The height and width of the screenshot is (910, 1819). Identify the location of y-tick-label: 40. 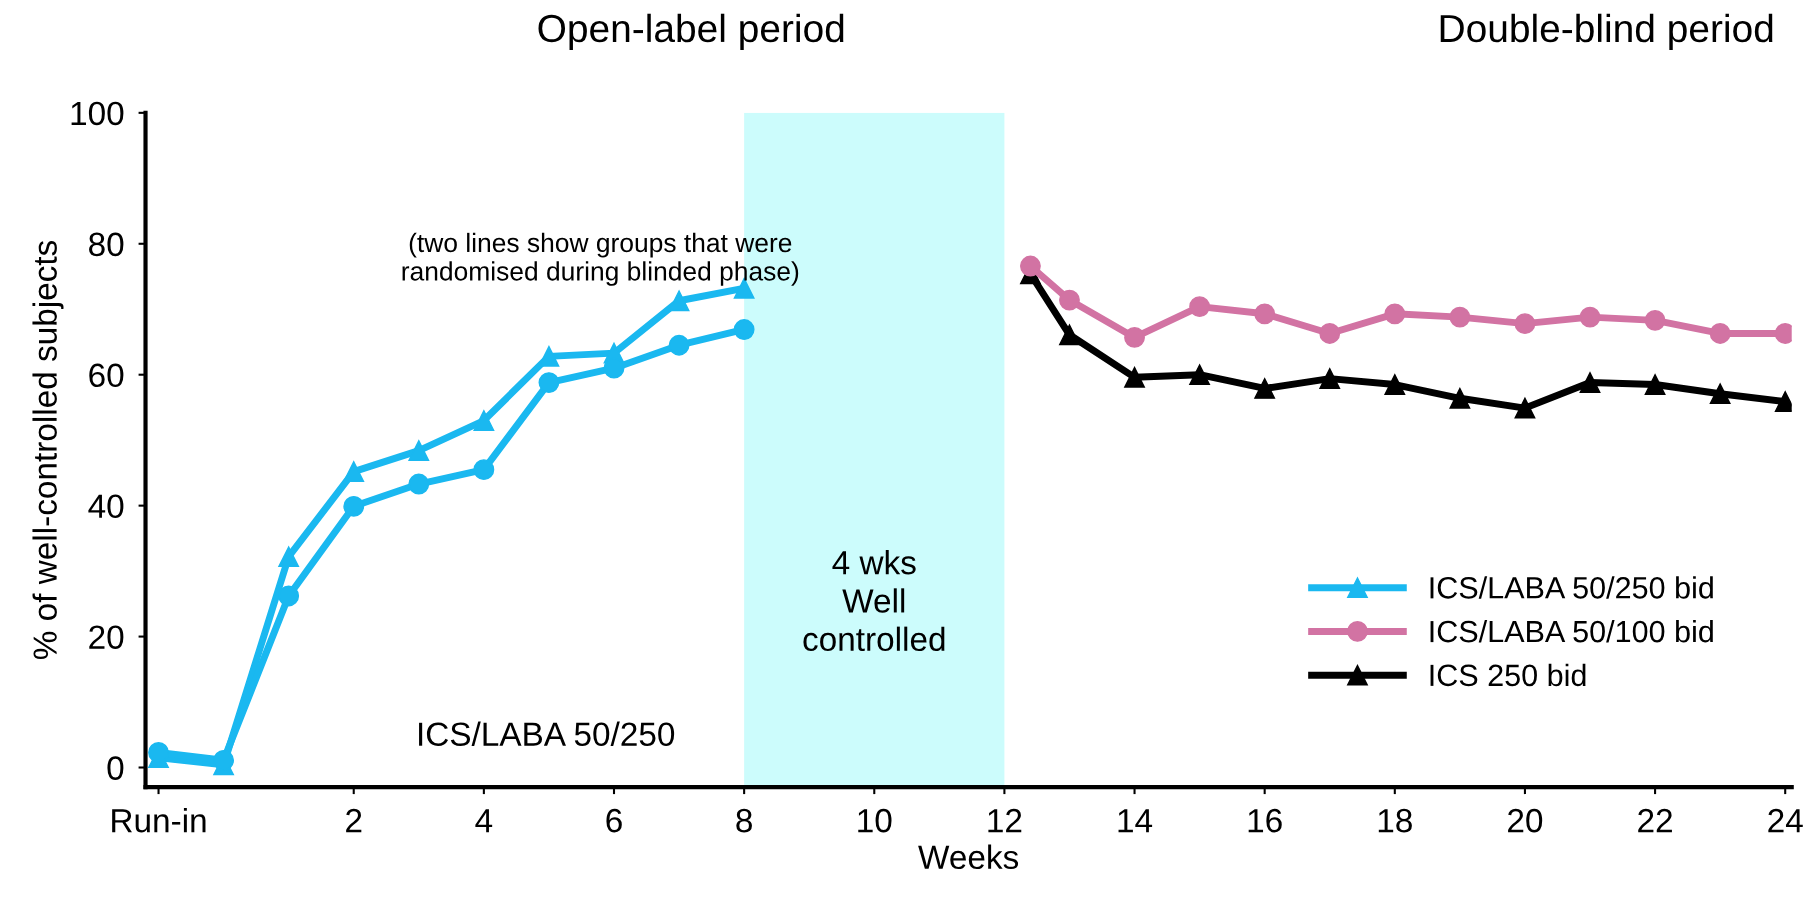
(106, 506).